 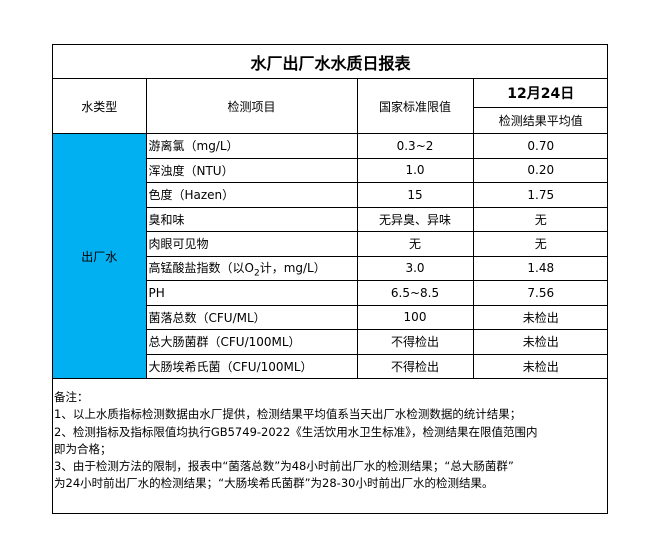 What do you see at coordinates (415, 146) in the screenshot?
I see `standard-cell: 0.3~2` at bounding box center [415, 146].